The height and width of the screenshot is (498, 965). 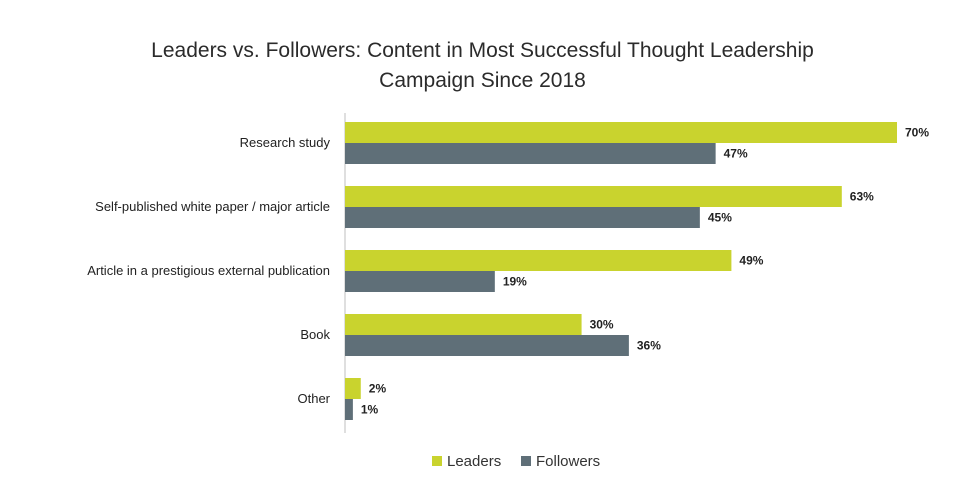 I want to click on legend: Leaders Followers, so click(x=516, y=461).